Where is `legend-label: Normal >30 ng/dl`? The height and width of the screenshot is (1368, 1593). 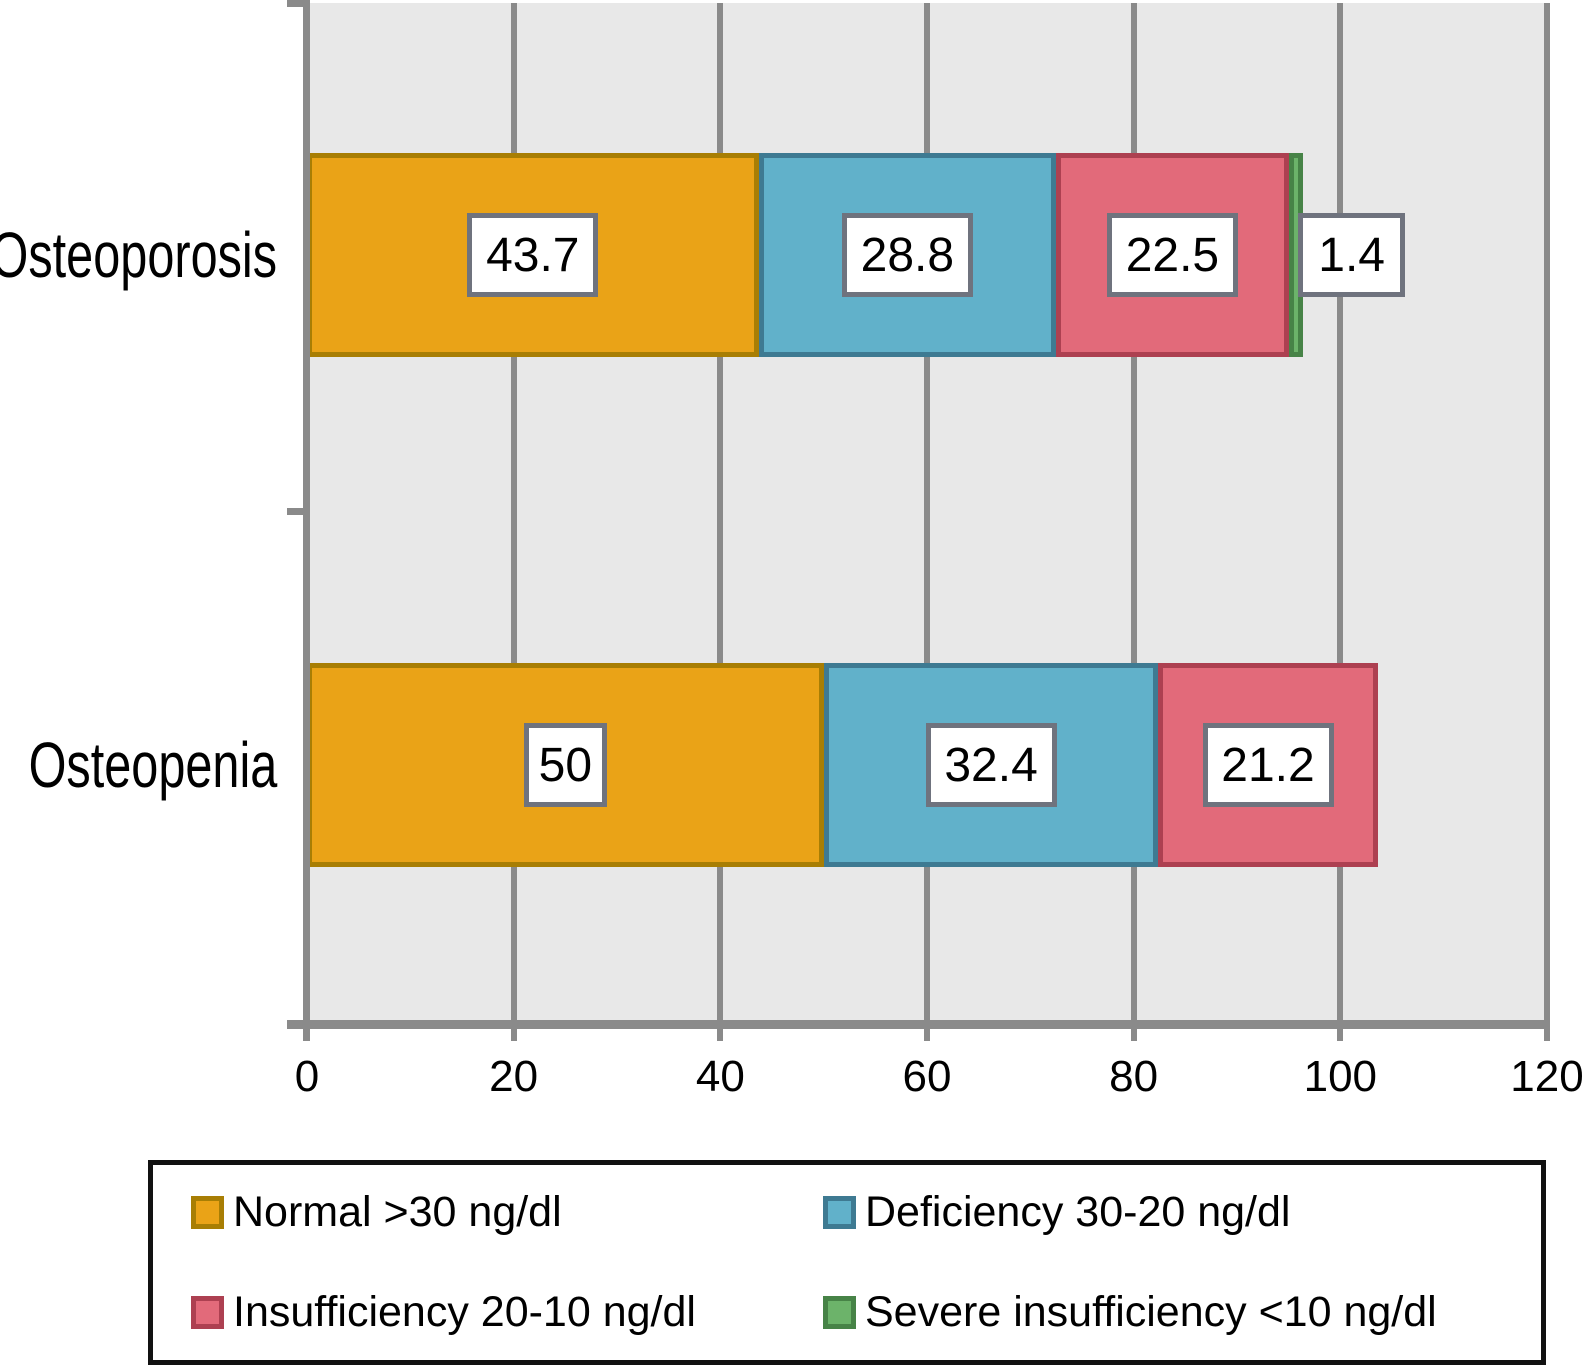
legend-label: Normal >30 ng/dl is located at coordinates (397, 1211).